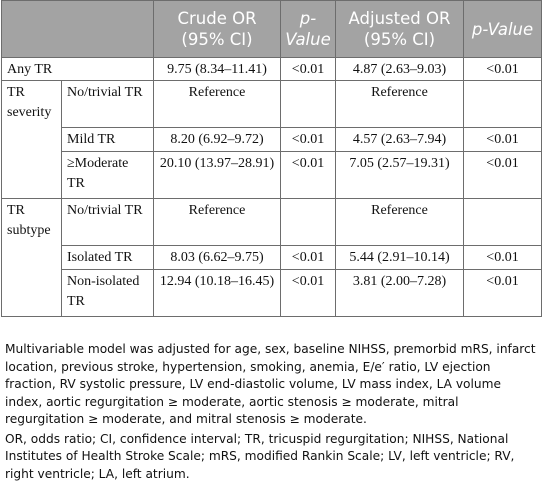 The height and width of the screenshot is (490, 542). I want to click on adjusted-or-cell: 5.44 (2.91–10.14), so click(399, 257).